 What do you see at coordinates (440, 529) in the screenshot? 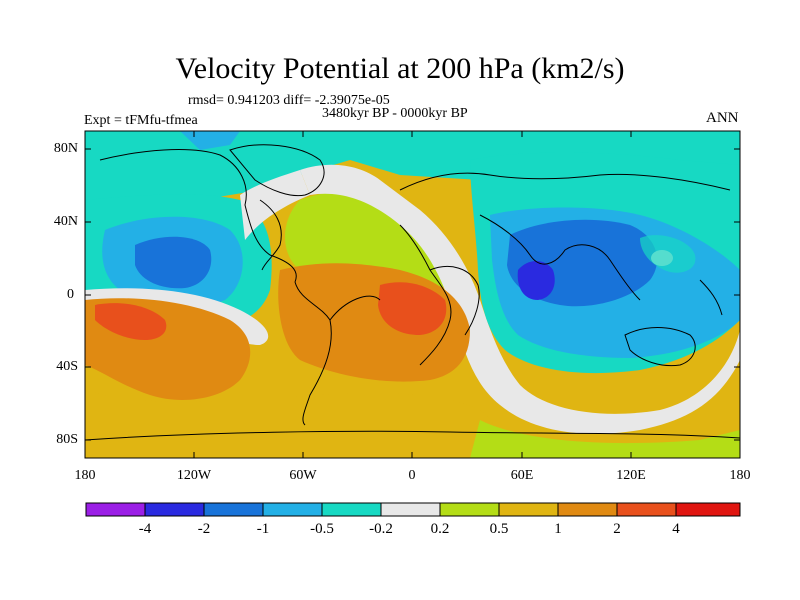
I see `colorbar-label: 0.2` at bounding box center [440, 529].